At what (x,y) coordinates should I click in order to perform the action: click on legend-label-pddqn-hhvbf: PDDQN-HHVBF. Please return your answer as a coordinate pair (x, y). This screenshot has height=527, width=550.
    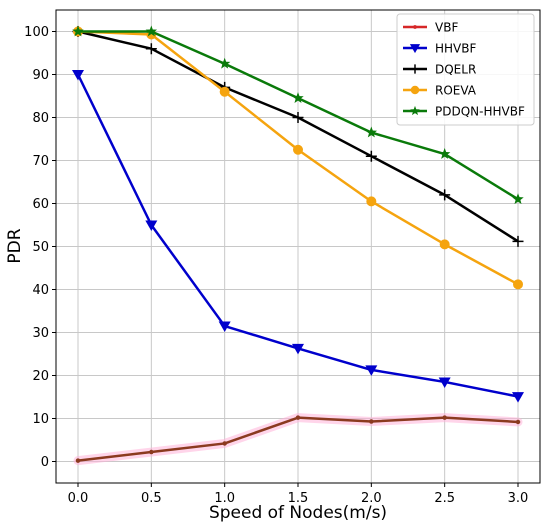
    Looking at the image, I should click on (480, 112).